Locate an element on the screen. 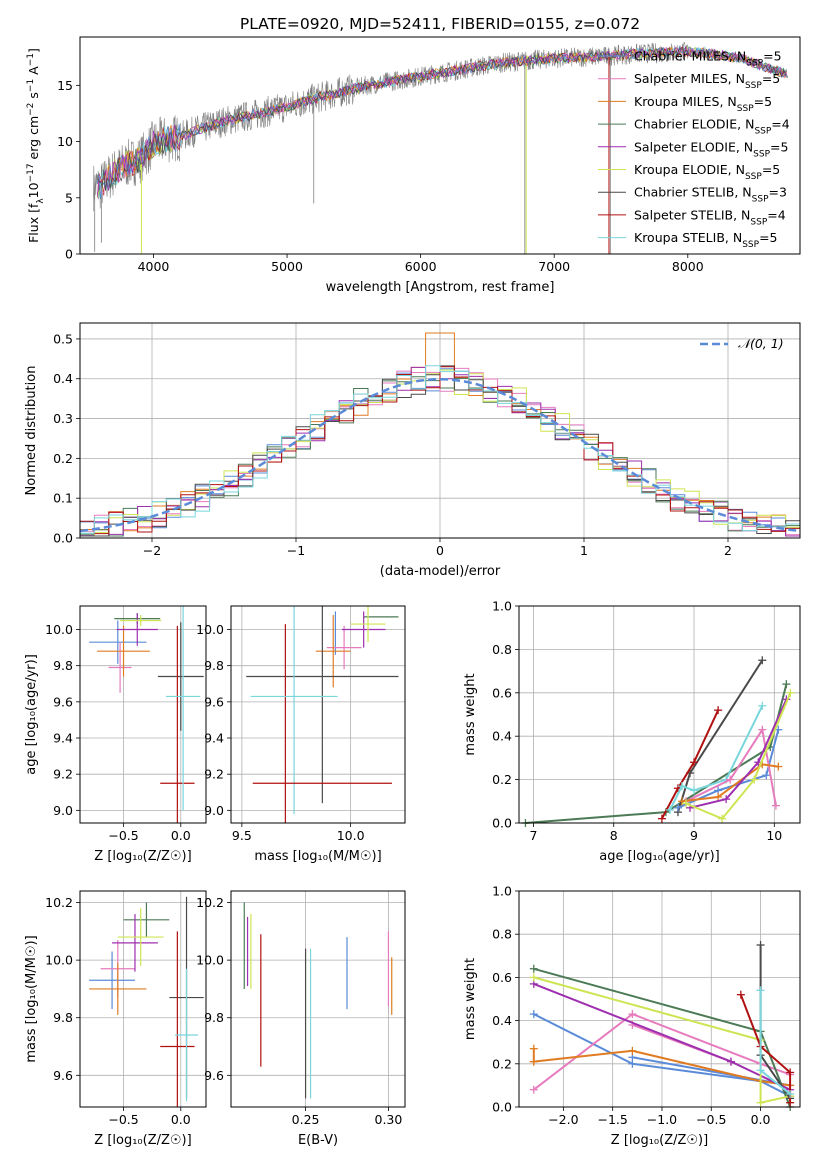 The image size is (819, 1170). x-tick-label: −1.5 is located at coordinates (612, 1119).